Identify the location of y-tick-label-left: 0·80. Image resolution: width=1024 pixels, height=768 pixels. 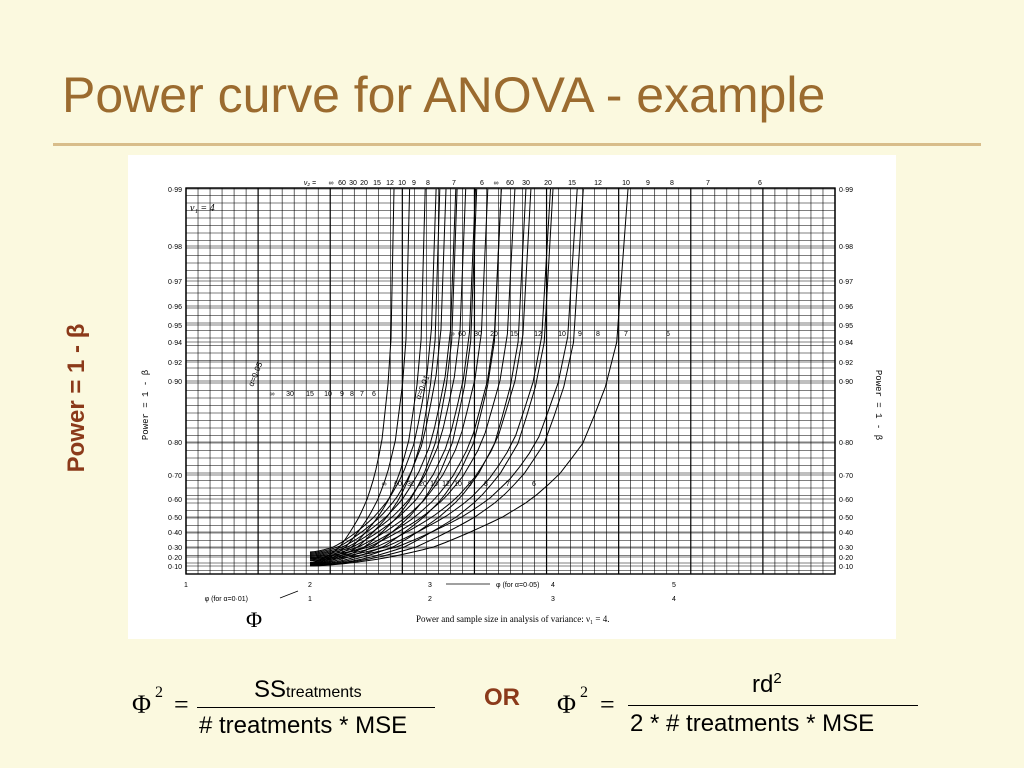
(175, 443).